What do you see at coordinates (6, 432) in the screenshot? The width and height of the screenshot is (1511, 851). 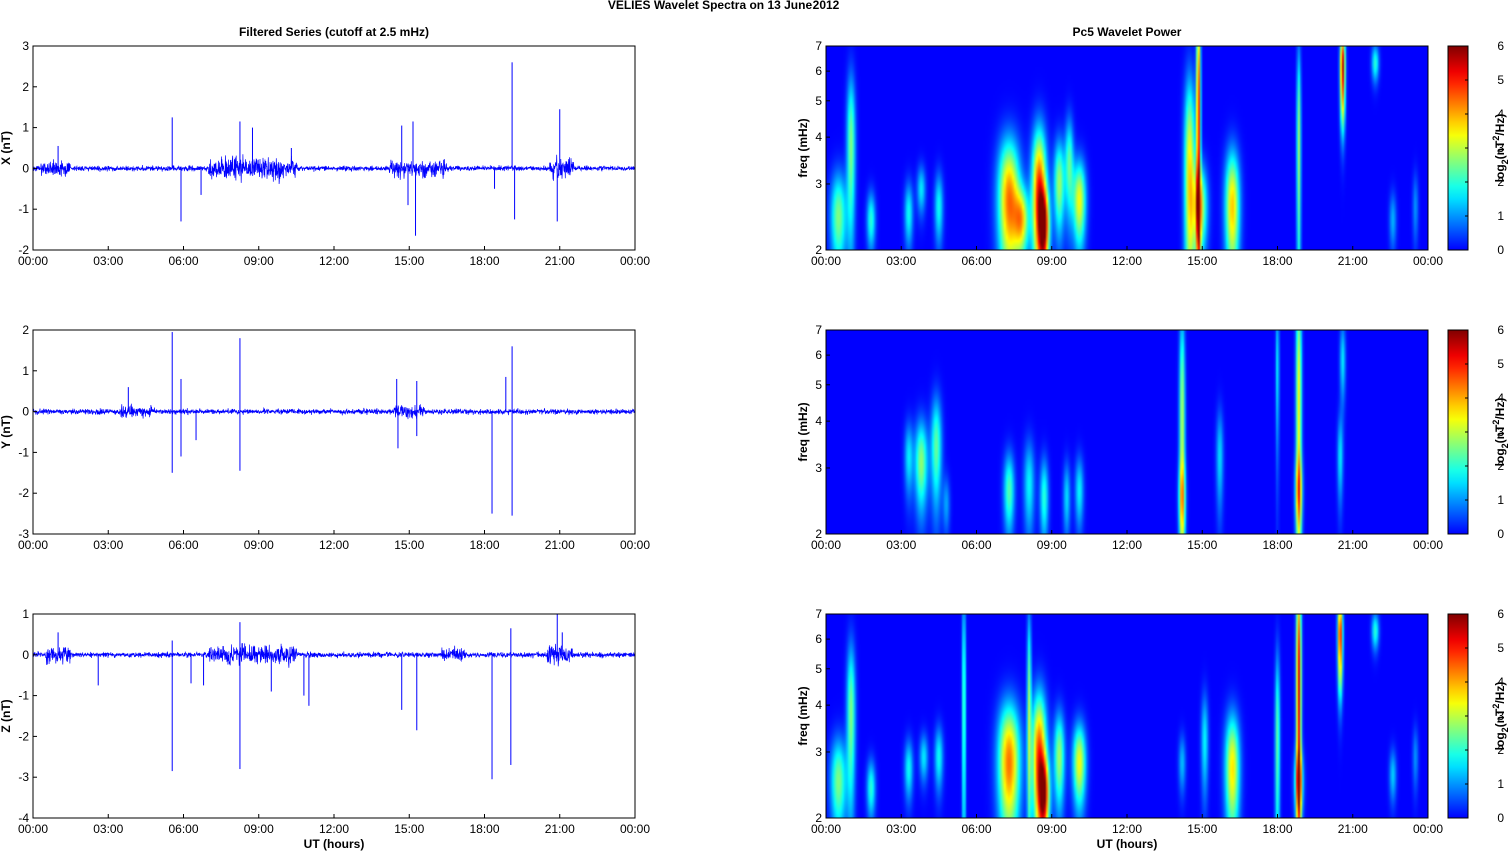 I see `y-axis-label: Y (nT)` at bounding box center [6, 432].